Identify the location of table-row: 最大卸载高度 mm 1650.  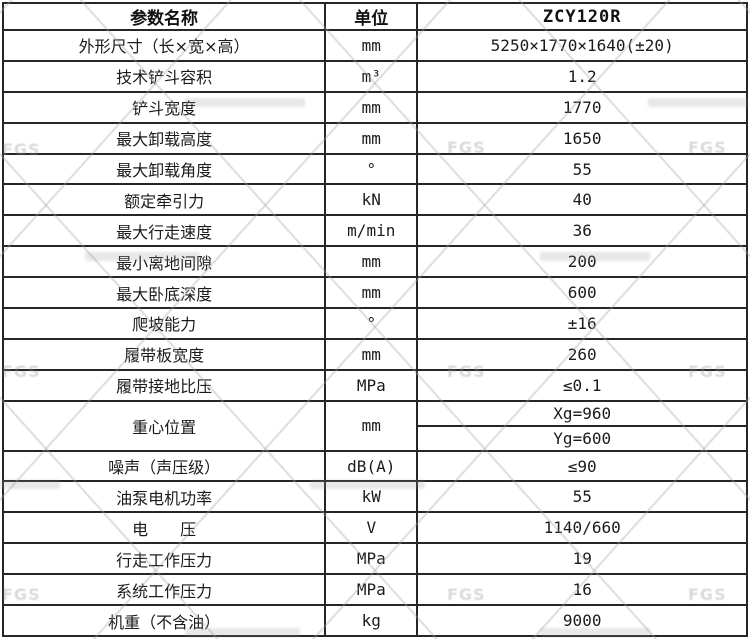
(374, 138).